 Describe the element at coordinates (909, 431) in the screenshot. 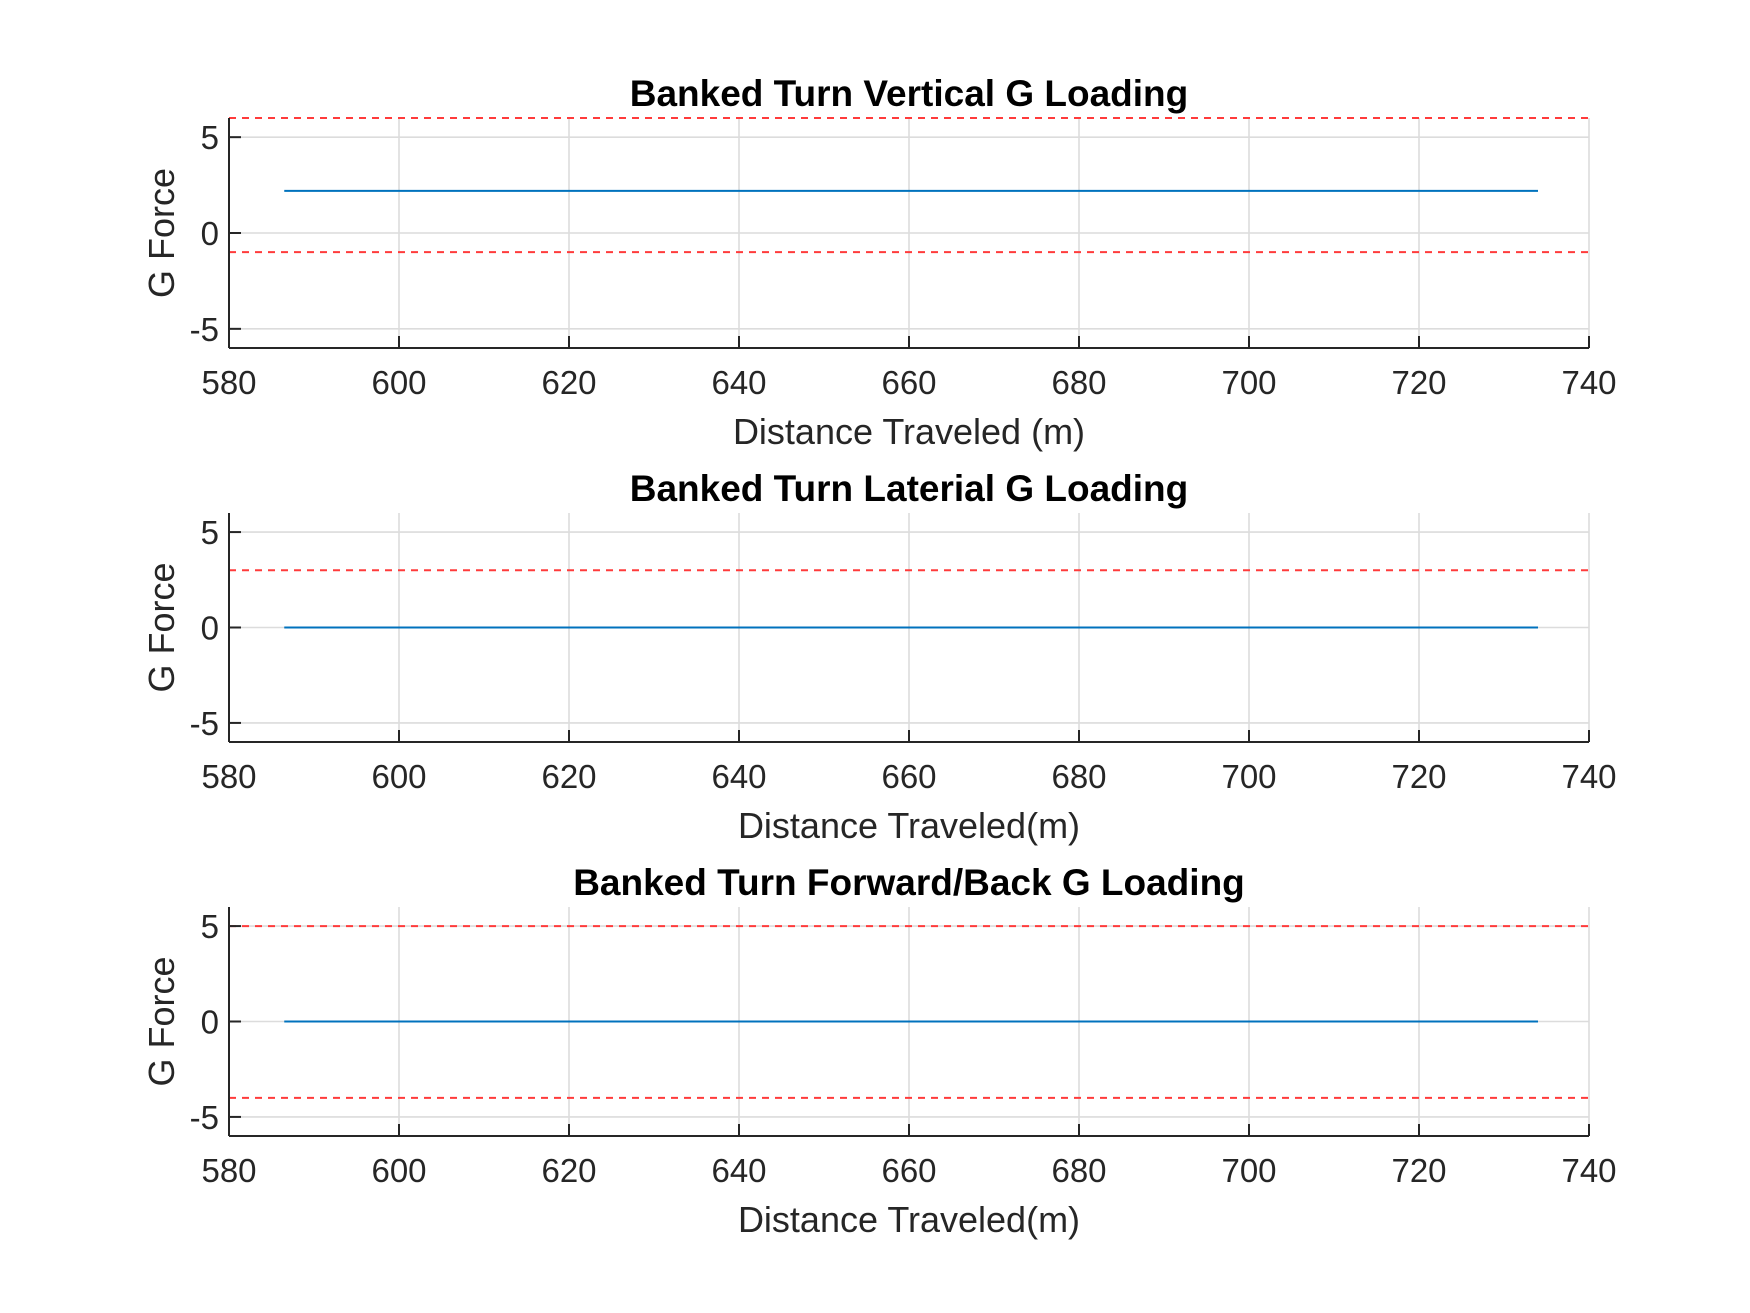

I see `x-axis-label: Distance Traveled (m)` at that location.